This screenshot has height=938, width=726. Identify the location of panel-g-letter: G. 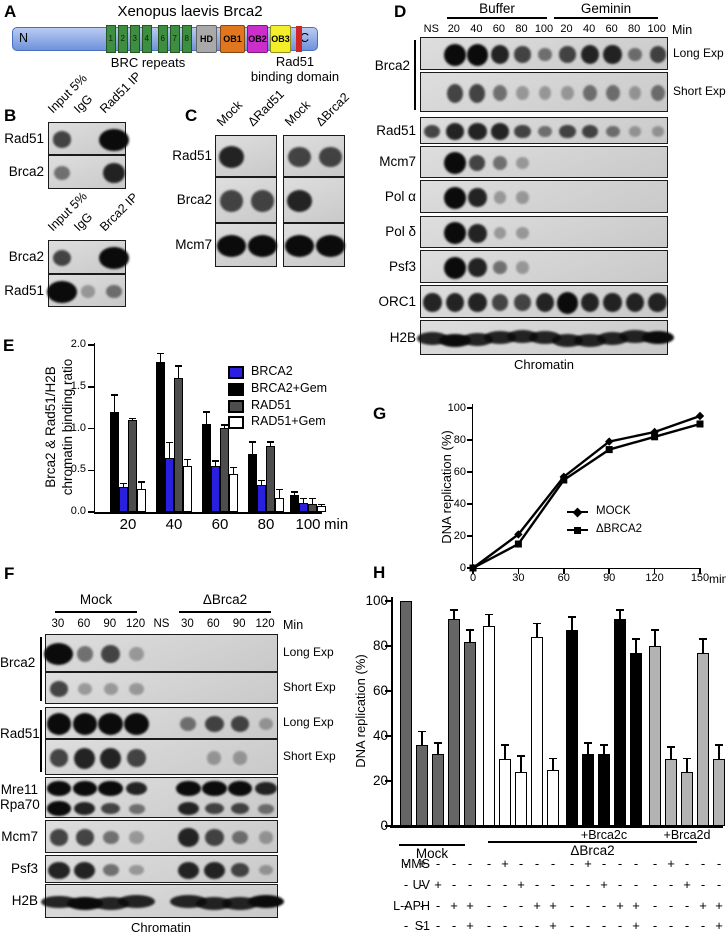
(380, 413).